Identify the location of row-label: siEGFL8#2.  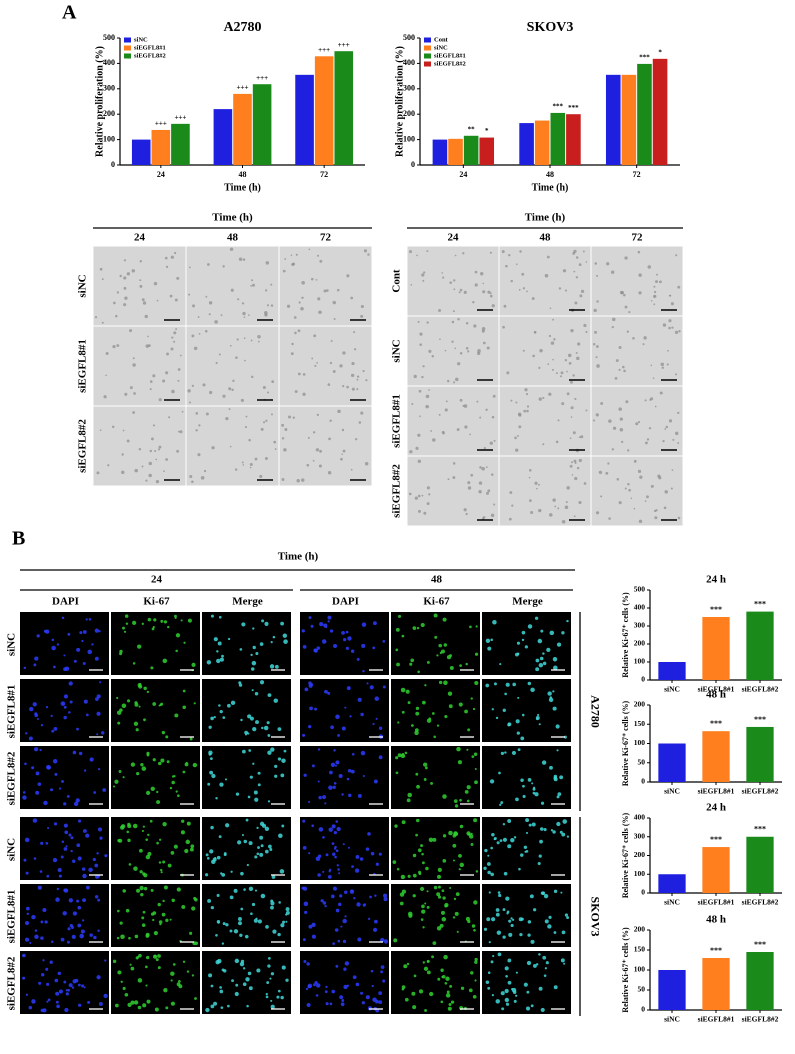
(397, 491).